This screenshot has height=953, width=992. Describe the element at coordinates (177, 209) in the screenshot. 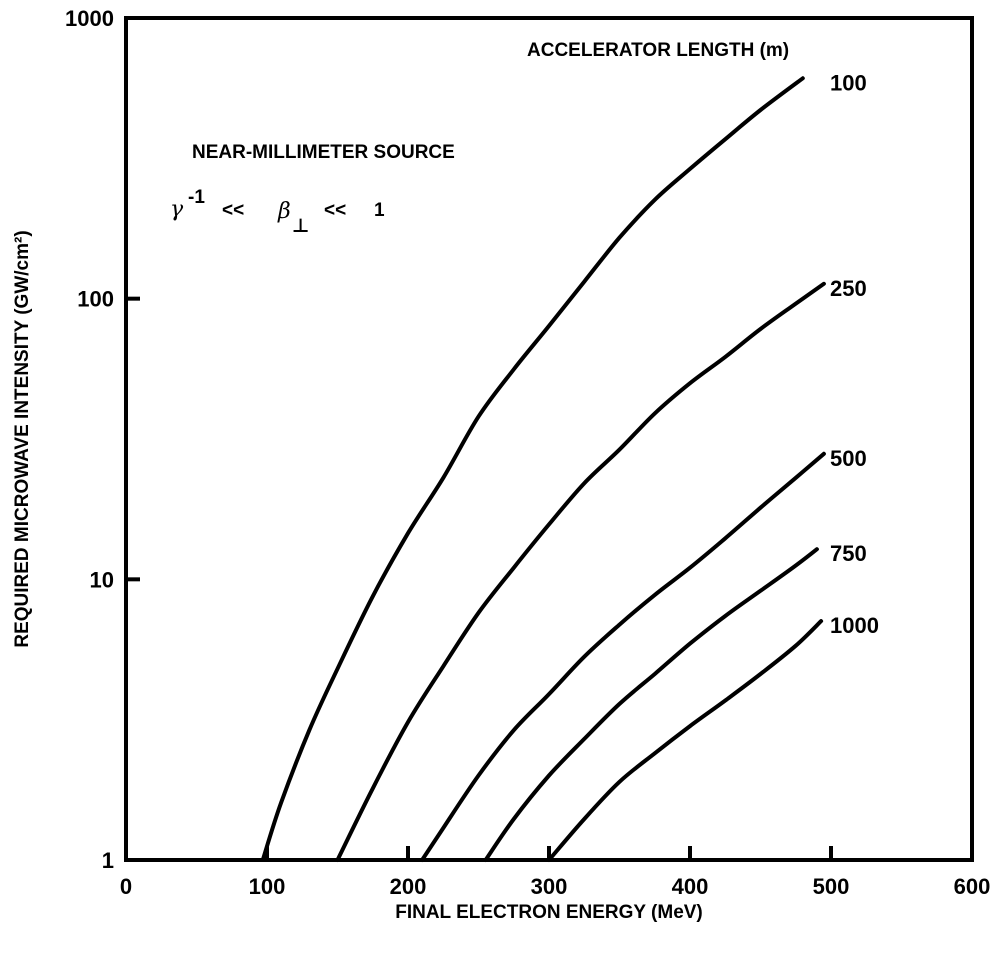

I see `gamma-symbol: γ` at that location.